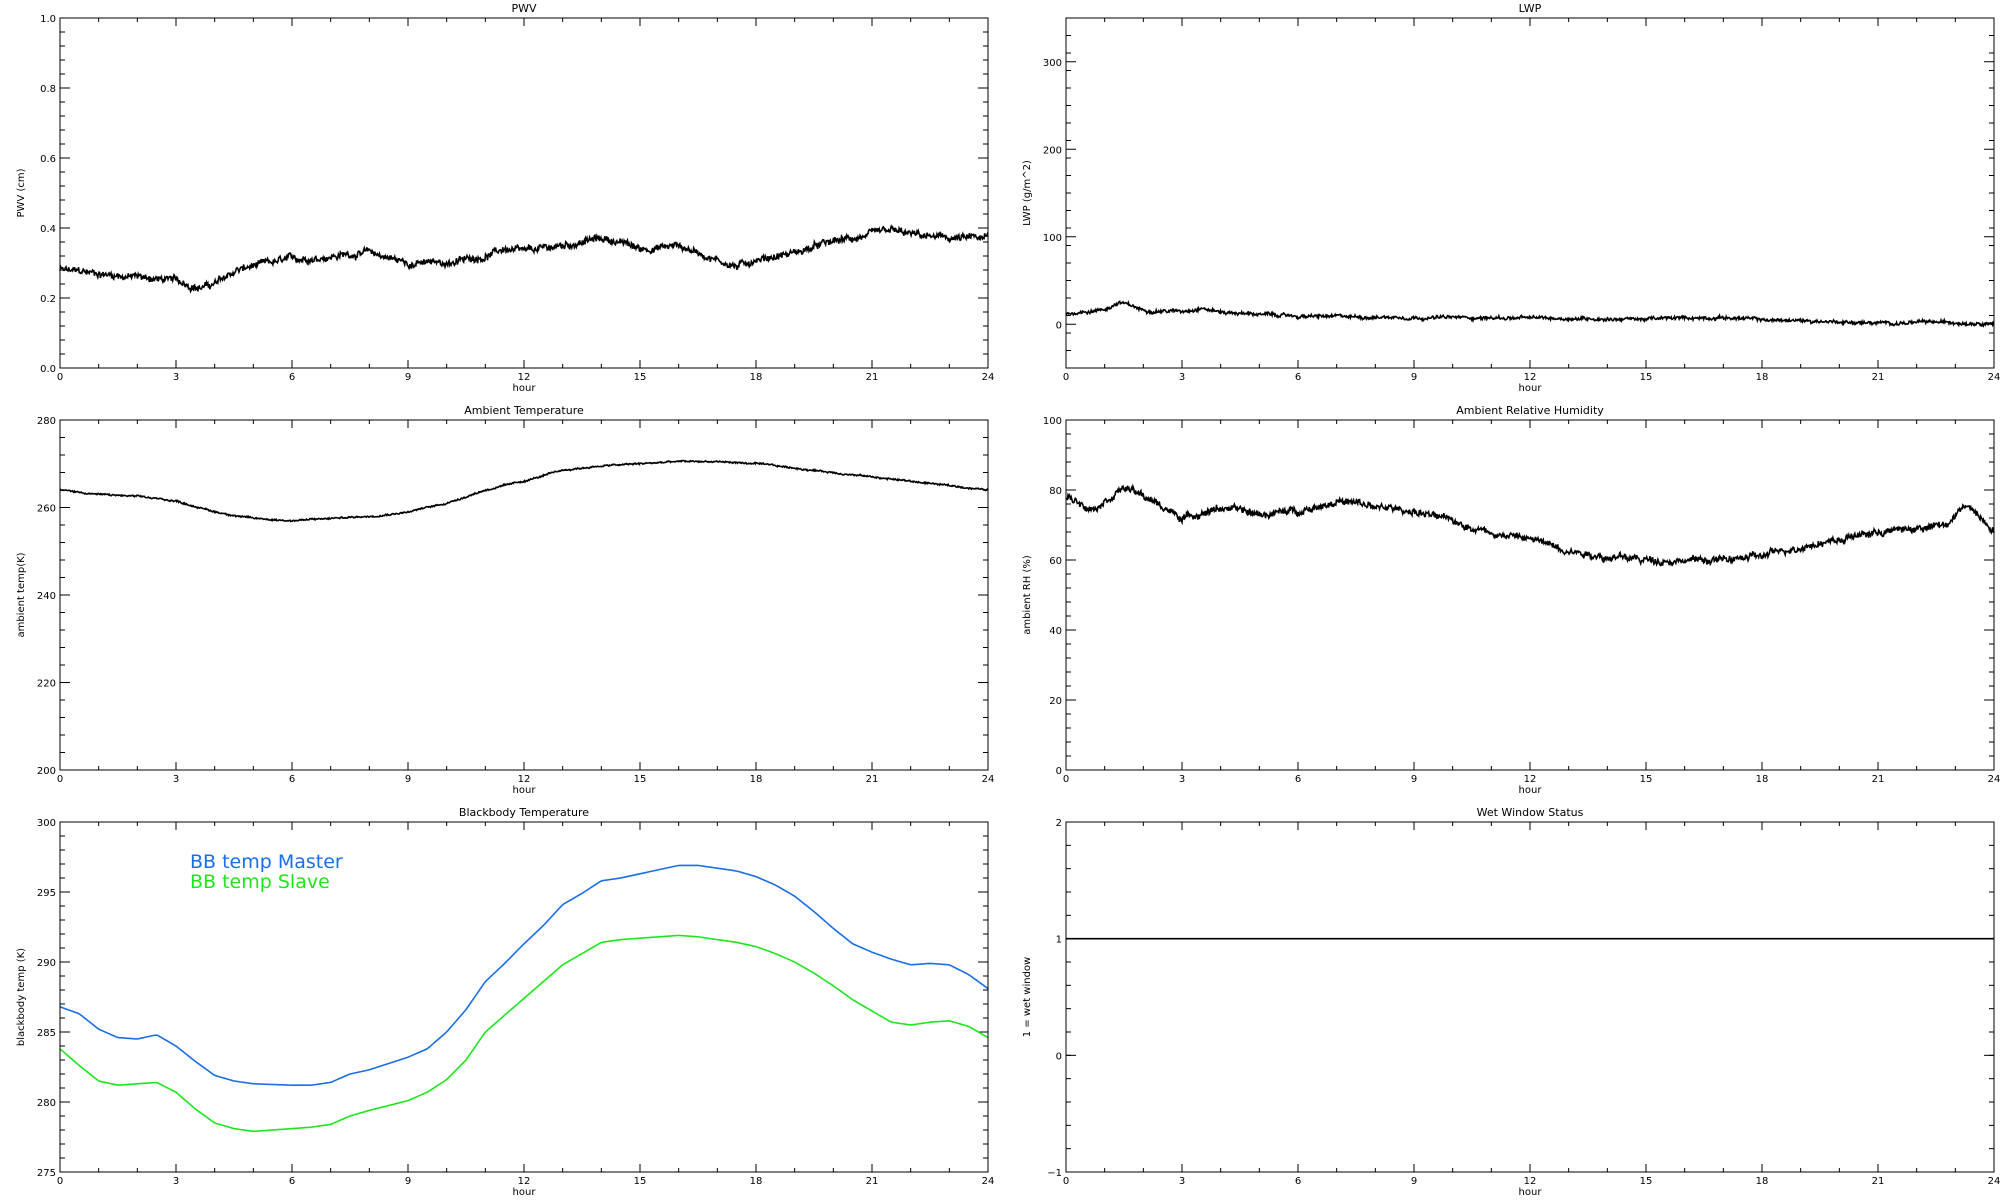  I want to click on y-axis-label: ambient RH (%), so click(1027, 595).